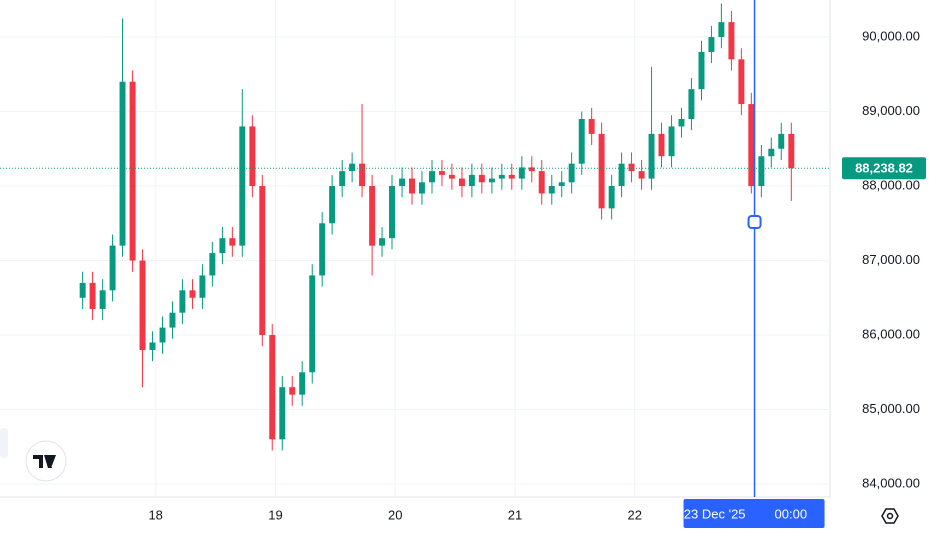 The width and height of the screenshot is (939, 537). Describe the element at coordinates (891, 408) in the screenshot. I see `y-tick-label: 85,000.00` at that location.